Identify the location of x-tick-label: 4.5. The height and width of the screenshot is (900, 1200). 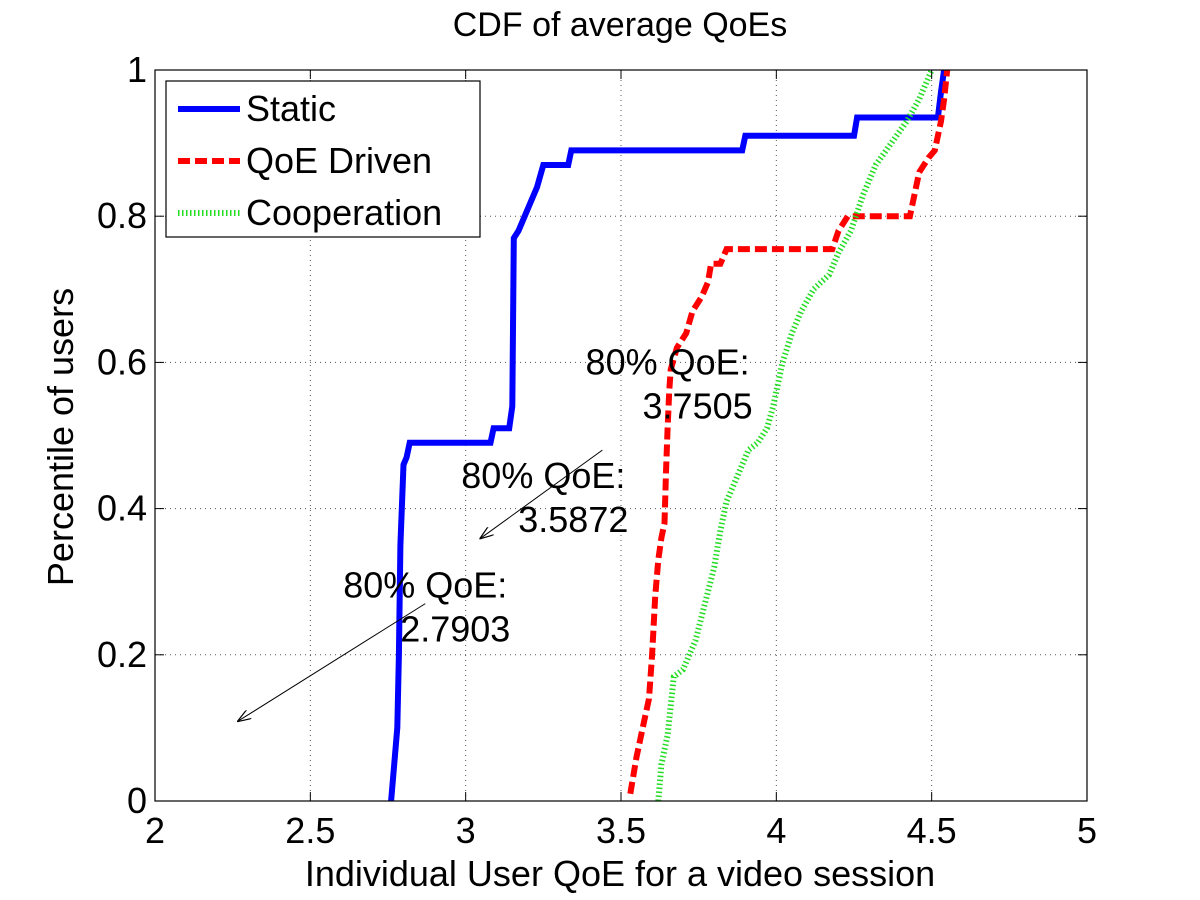
(932, 830).